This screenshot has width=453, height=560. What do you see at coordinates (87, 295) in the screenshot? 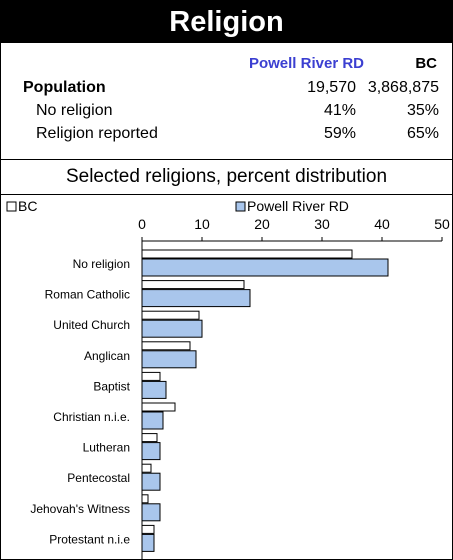
I see `category-label: Roman Catholic` at bounding box center [87, 295].